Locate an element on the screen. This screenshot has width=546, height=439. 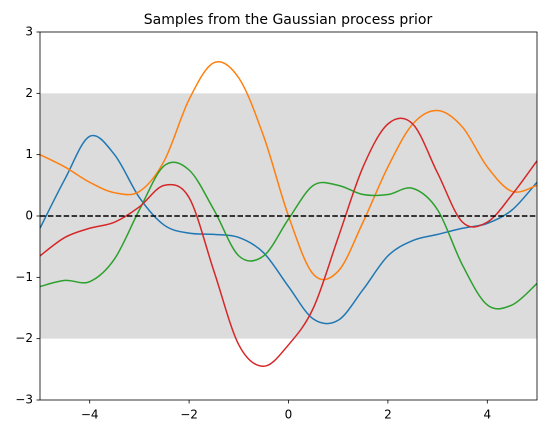
x-tick-label: 4 is located at coordinates (487, 415).